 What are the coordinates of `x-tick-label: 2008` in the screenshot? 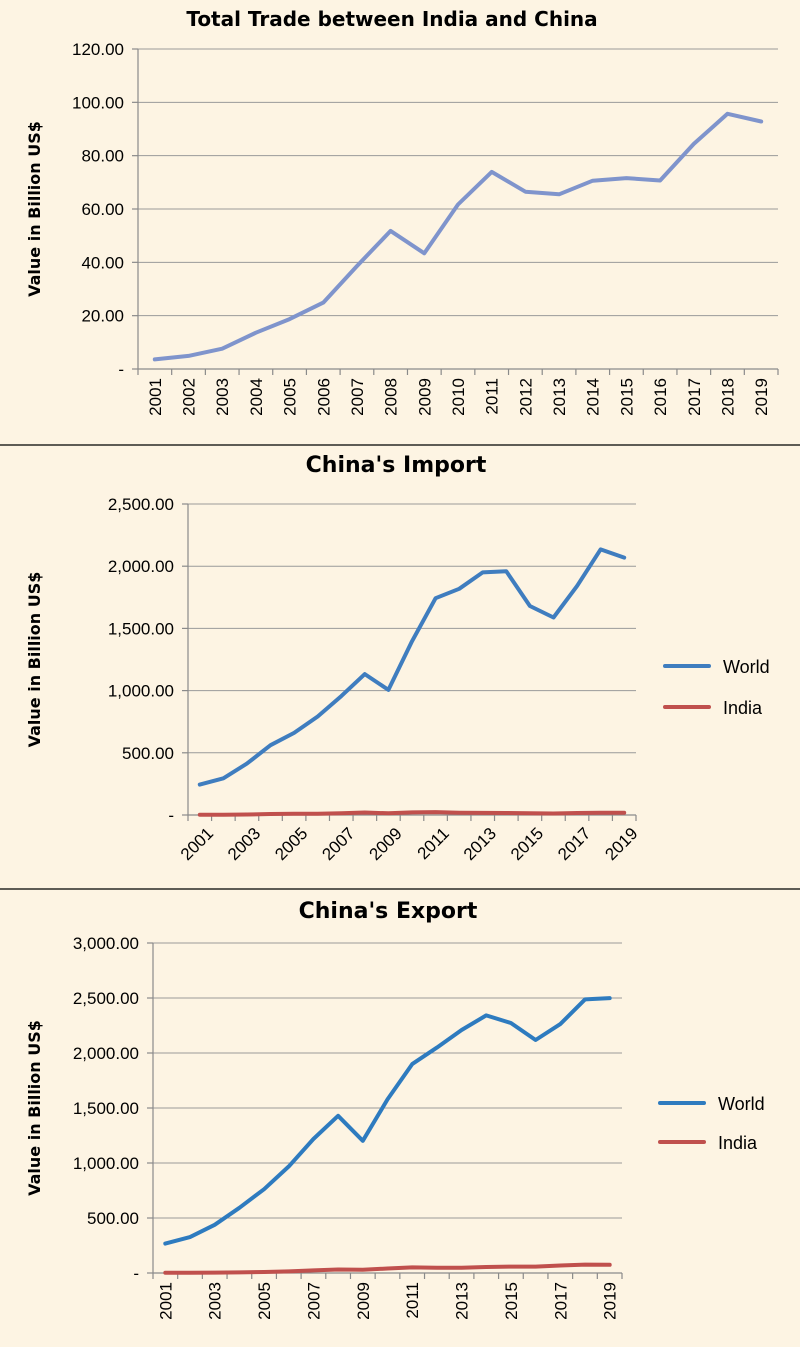 It's located at (391, 397).